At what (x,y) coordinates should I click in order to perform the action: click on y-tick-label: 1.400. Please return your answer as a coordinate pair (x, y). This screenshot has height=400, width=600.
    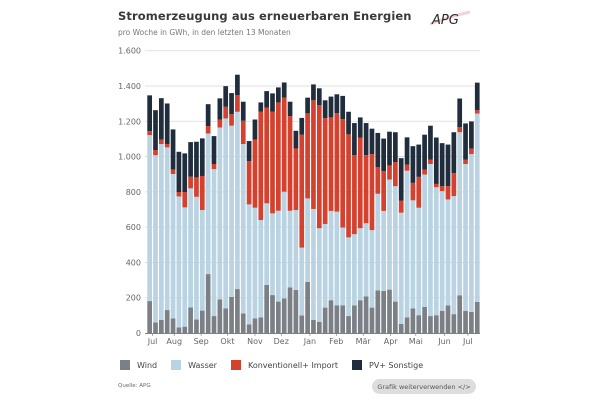
    Looking at the image, I should click on (129, 86).